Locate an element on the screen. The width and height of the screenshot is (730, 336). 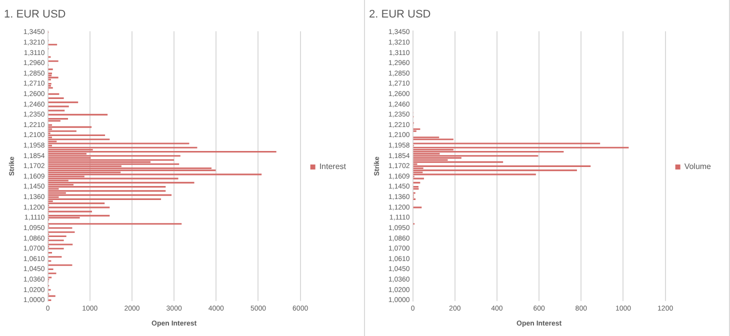
chart-title: 2. EUR USD is located at coordinates (400, 14).